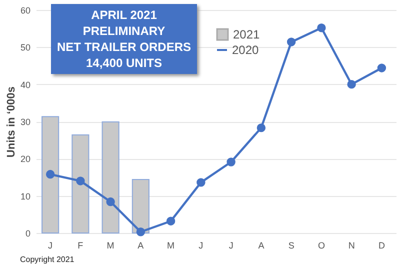 This screenshot has width=400, height=271. What do you see at coordinates (382, 245) in the screenshot?
I see `x-tick-label: D` at bounding box center [382, 245].